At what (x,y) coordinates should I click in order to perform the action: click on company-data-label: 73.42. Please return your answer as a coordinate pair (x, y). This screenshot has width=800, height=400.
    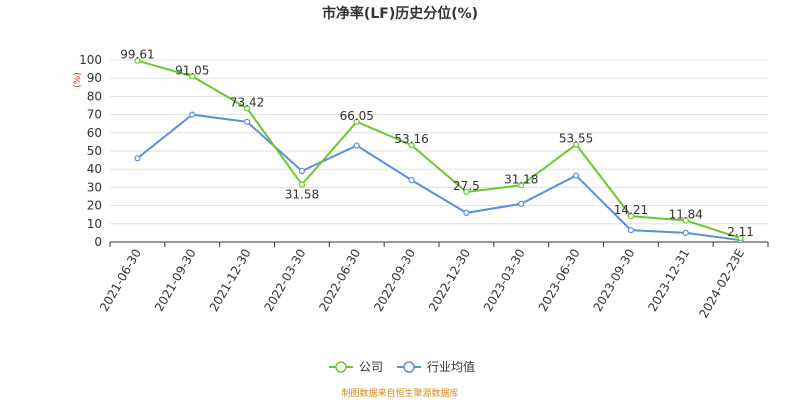
    Looking at the image, I should click on (247, 102).